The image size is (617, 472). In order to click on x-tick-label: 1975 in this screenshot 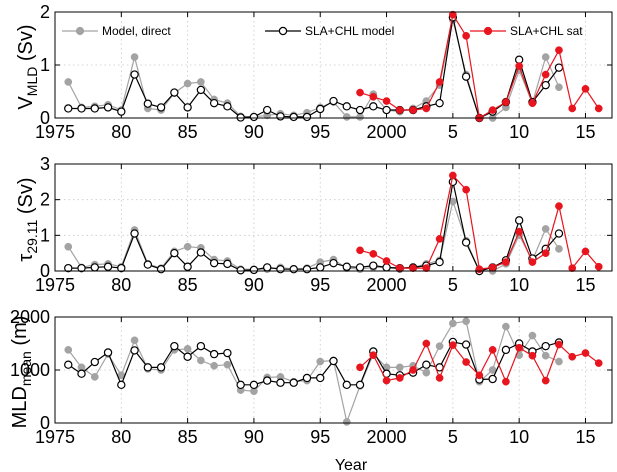, I will do `click(55, 132)`.